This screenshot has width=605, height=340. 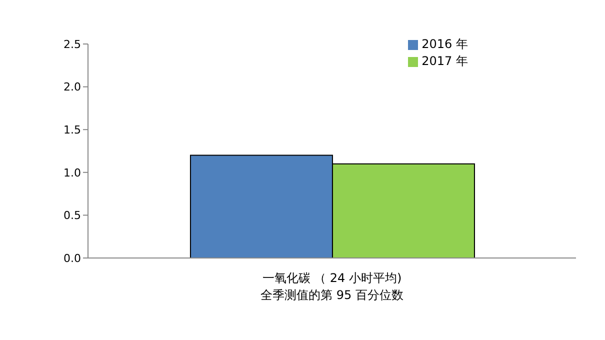 I want to click on y-tick-label: 0.5, so click(x=72, y=215).